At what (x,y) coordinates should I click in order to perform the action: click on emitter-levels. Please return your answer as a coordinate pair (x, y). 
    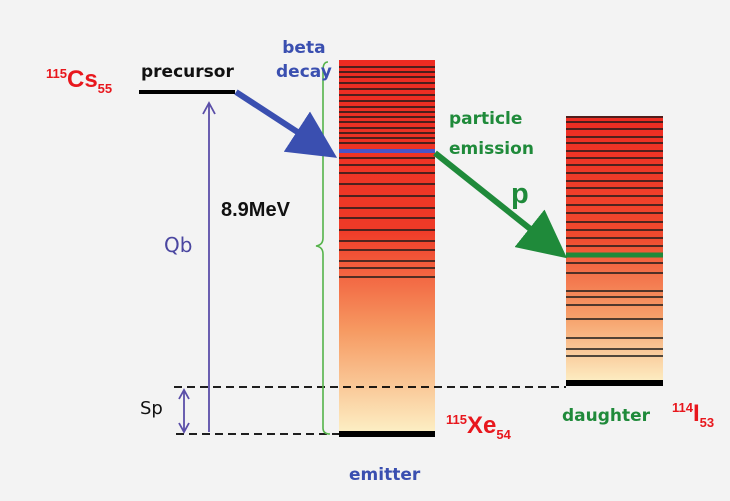
    Looking at the image, I should click on (387, 172).